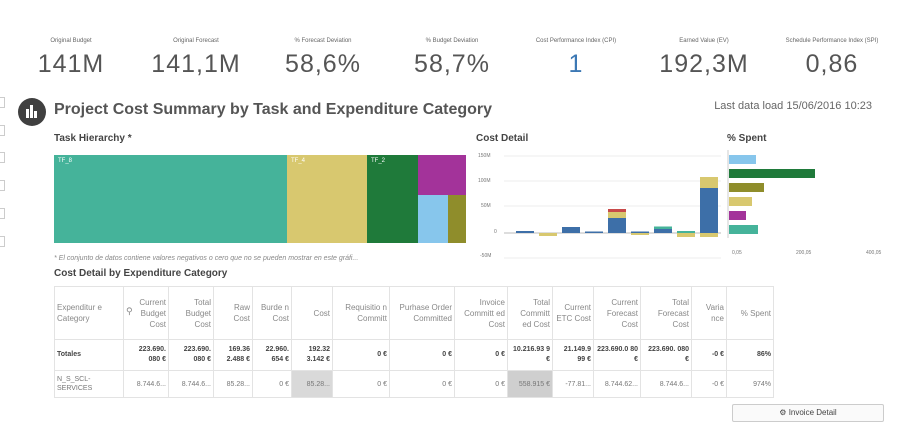  I want to click on table-cell: 974%, so click(750, 384).